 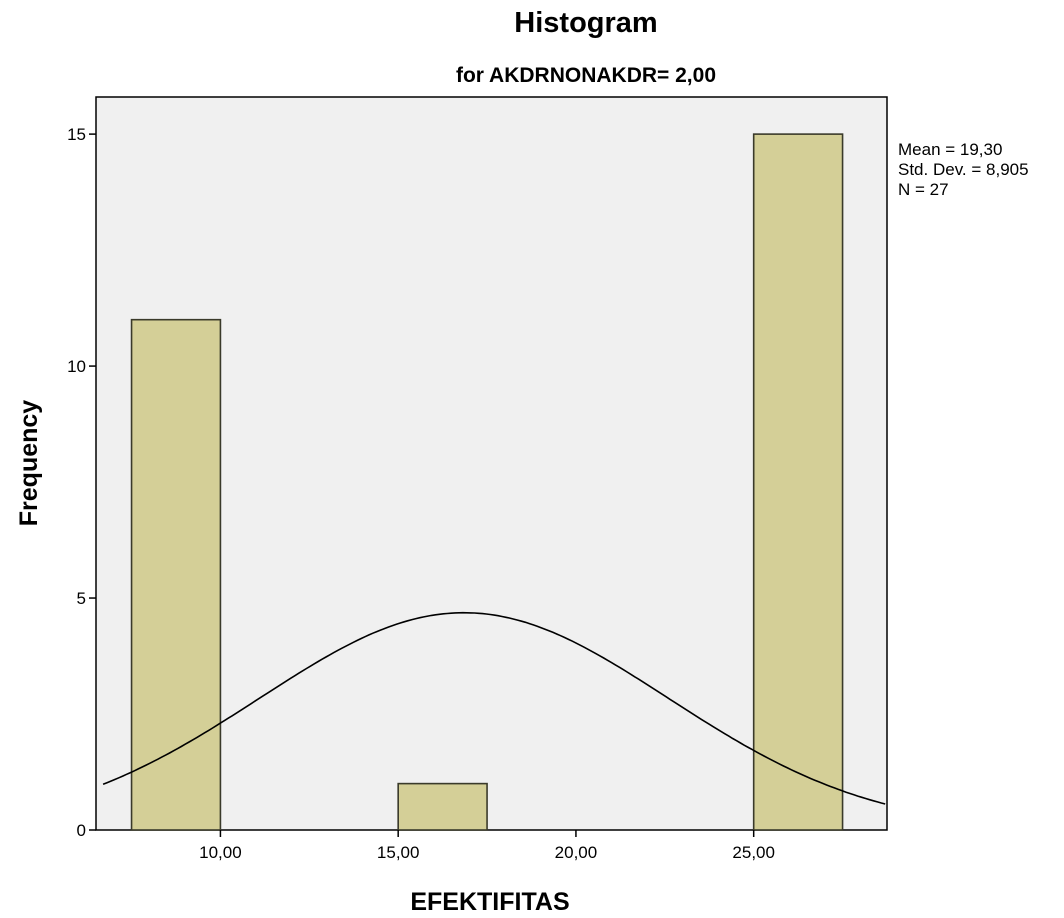 I want to click on y-axis-title: Frequency, so click(x=29, y=463).